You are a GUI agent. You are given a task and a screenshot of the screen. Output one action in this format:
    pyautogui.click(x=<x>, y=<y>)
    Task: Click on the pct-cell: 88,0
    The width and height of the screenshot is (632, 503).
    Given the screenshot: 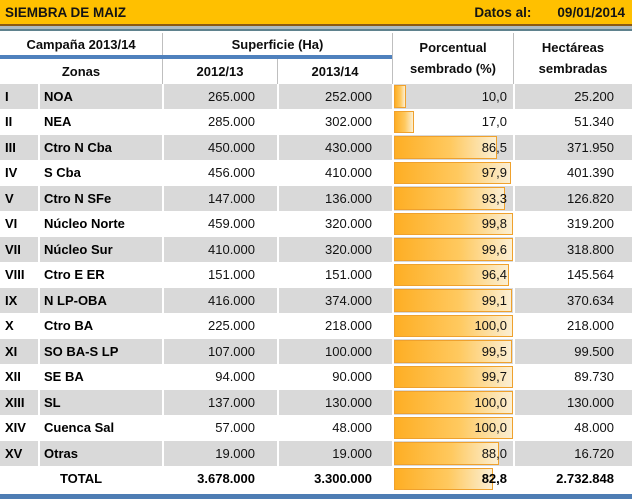 What is the action you would take?
    pyautogui.click(x=452, y=453)
    